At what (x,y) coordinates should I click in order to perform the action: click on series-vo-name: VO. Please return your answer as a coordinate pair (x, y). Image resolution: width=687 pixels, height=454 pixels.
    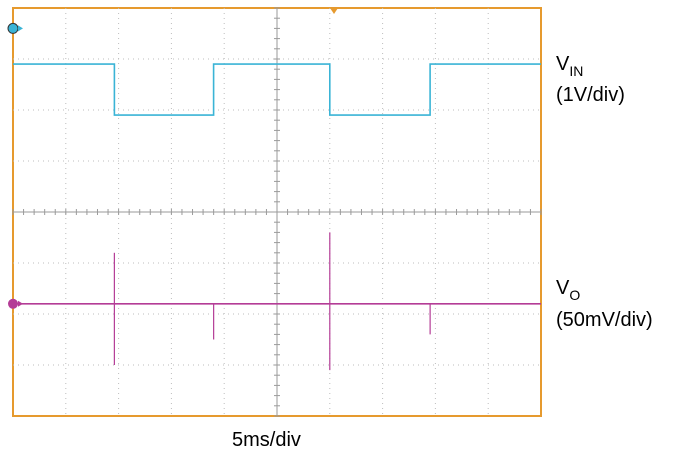
    Looking at the image, I should click on (568, 290).